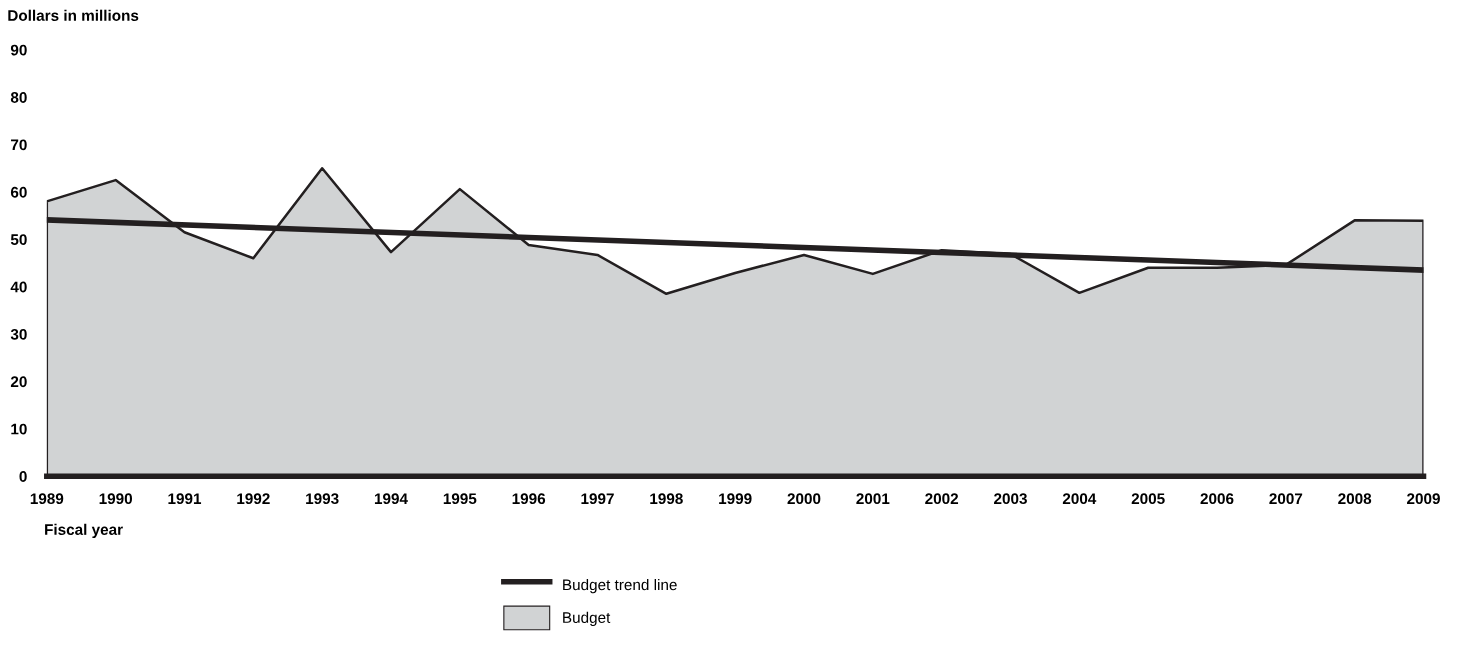 The image size is (1463, 647). I want to click on x-tick-label: 1998, so click(666, 499).